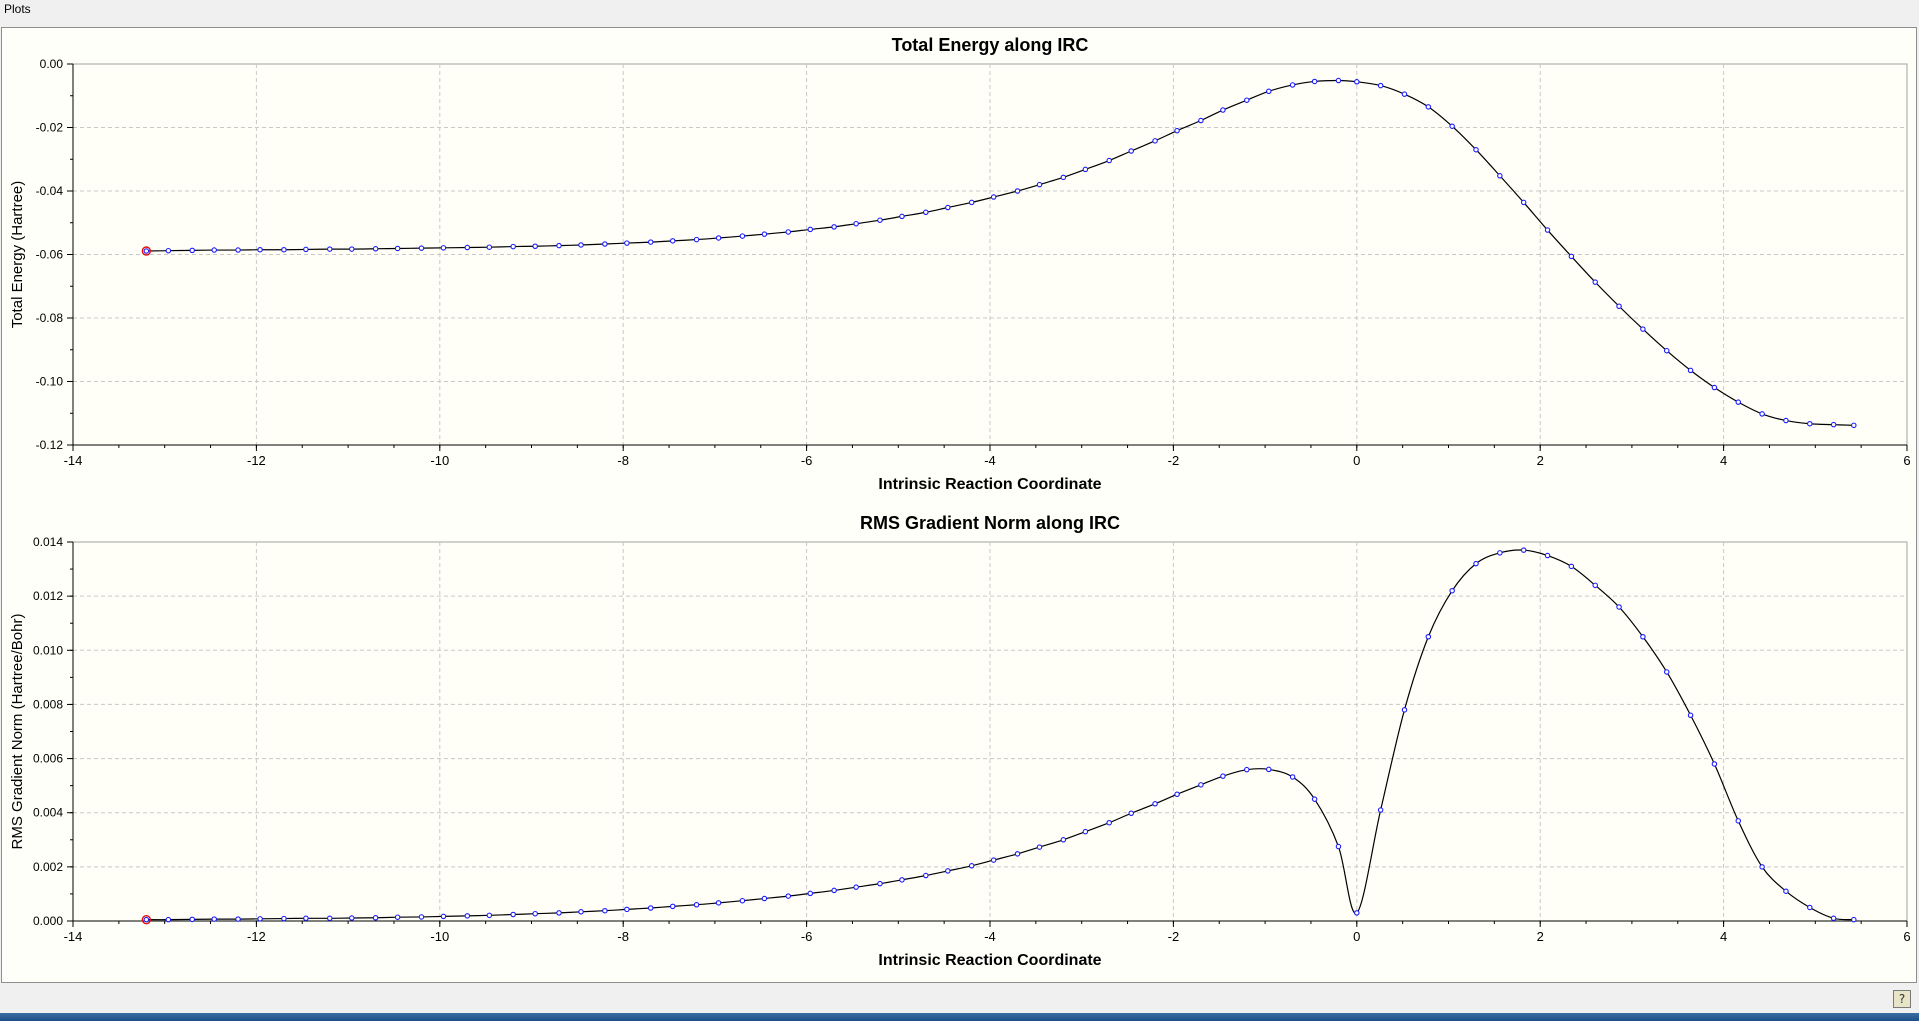  What do you see at coordinates (17, 255) in the screenshot?
I see `y-axis-label: Total Energy (Hartree)` at bounding box center [17, 255].